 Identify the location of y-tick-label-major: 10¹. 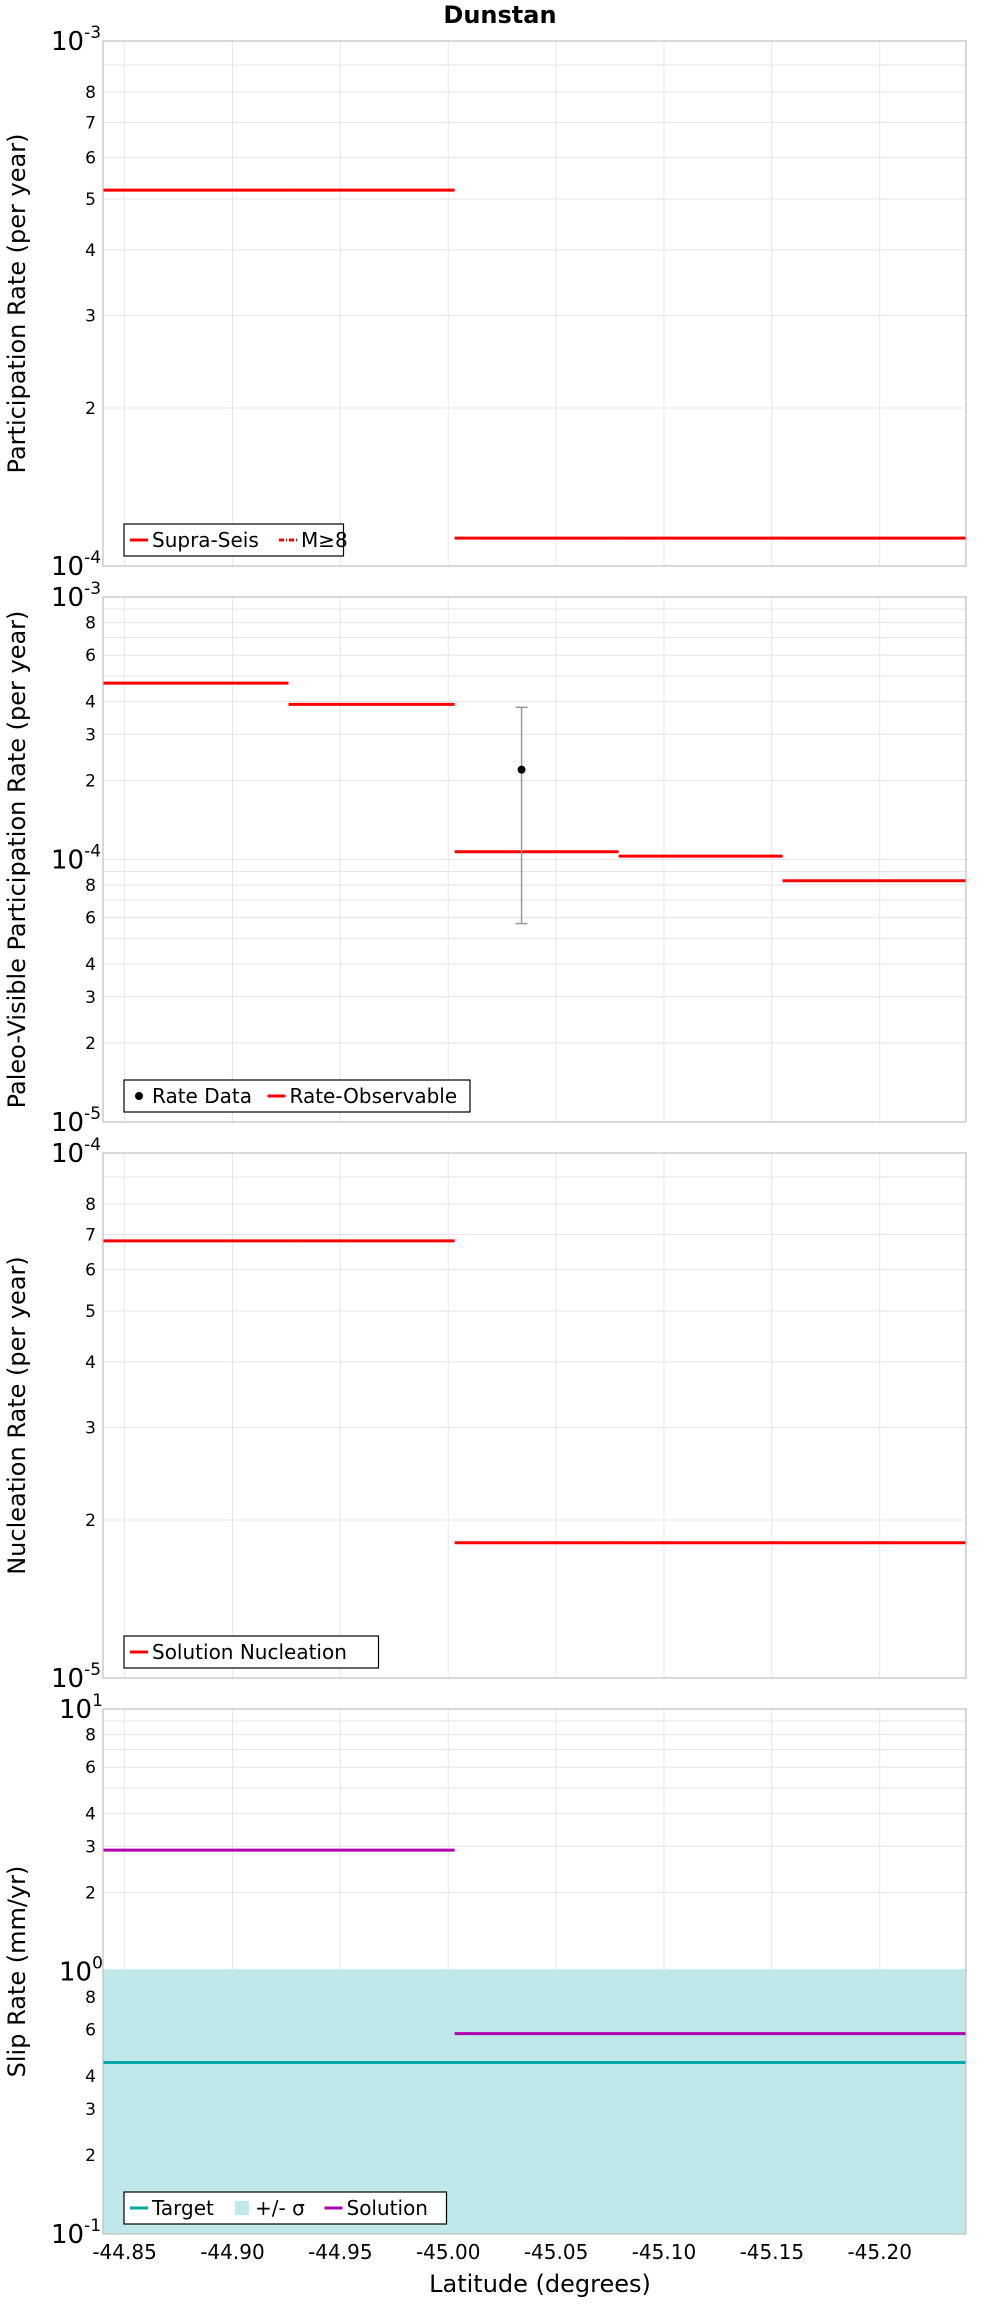
(81, 1708).